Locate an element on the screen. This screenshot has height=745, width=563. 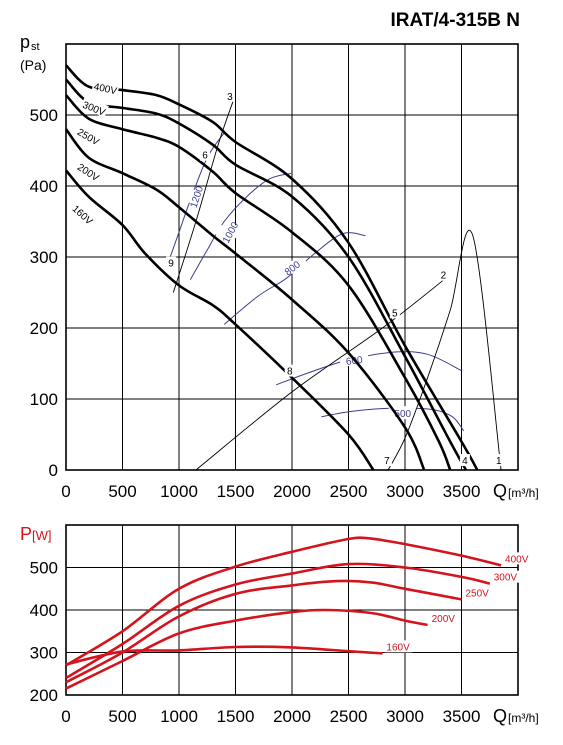
point-label-8: 8 is located at coordinates (290, 372).